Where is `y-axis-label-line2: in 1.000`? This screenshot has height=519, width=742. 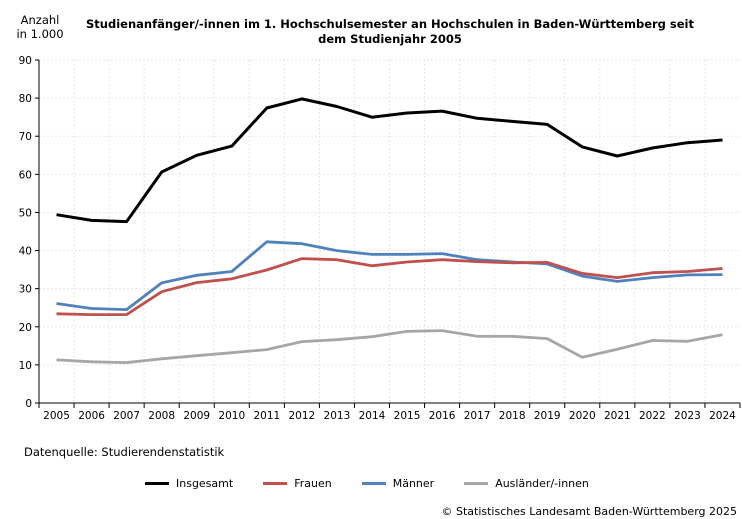
y-axis-label-line2: in 1.000 is located at coordinates (39, 34).